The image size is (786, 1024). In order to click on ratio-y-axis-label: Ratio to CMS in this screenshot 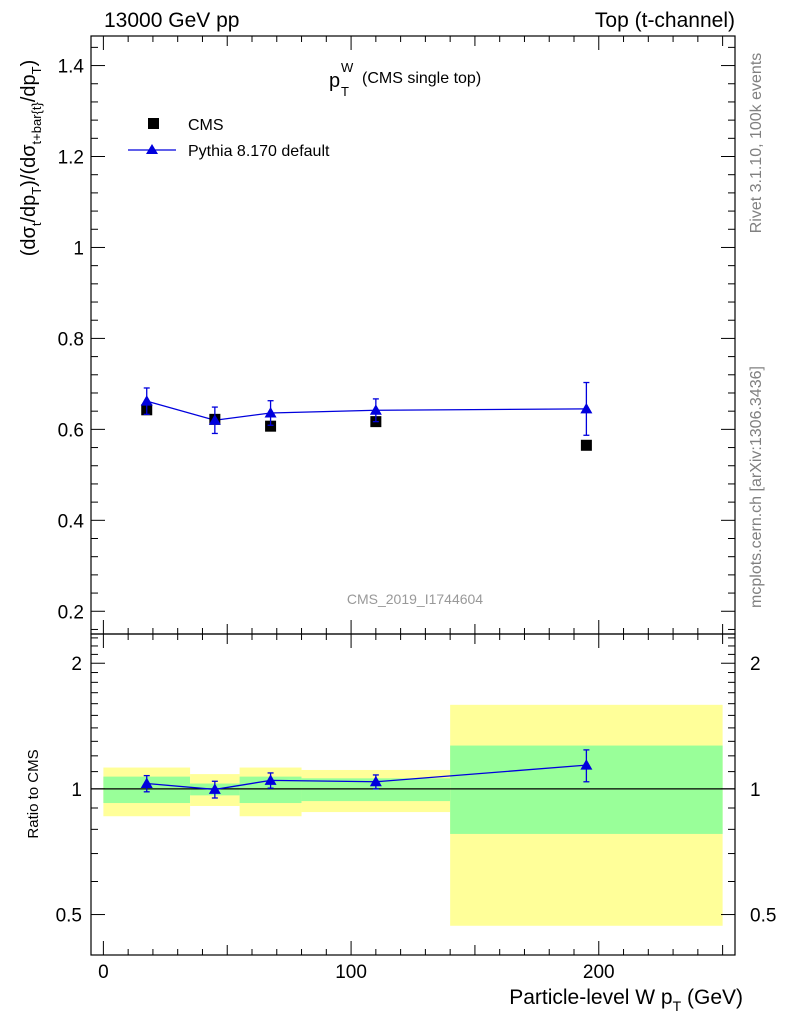, I will do `click(33, 793)`.